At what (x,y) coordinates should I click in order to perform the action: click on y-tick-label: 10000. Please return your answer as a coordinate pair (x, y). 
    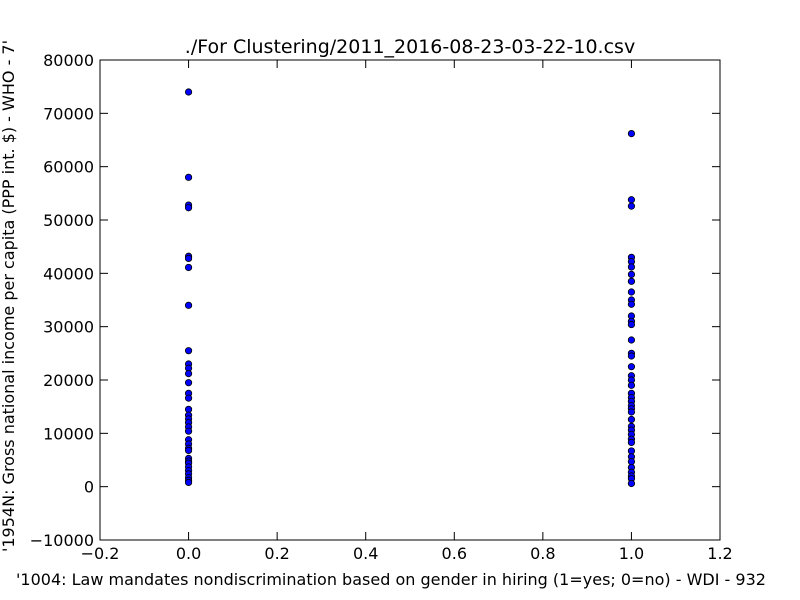
    Looking at the image, I should click on (68, 433).